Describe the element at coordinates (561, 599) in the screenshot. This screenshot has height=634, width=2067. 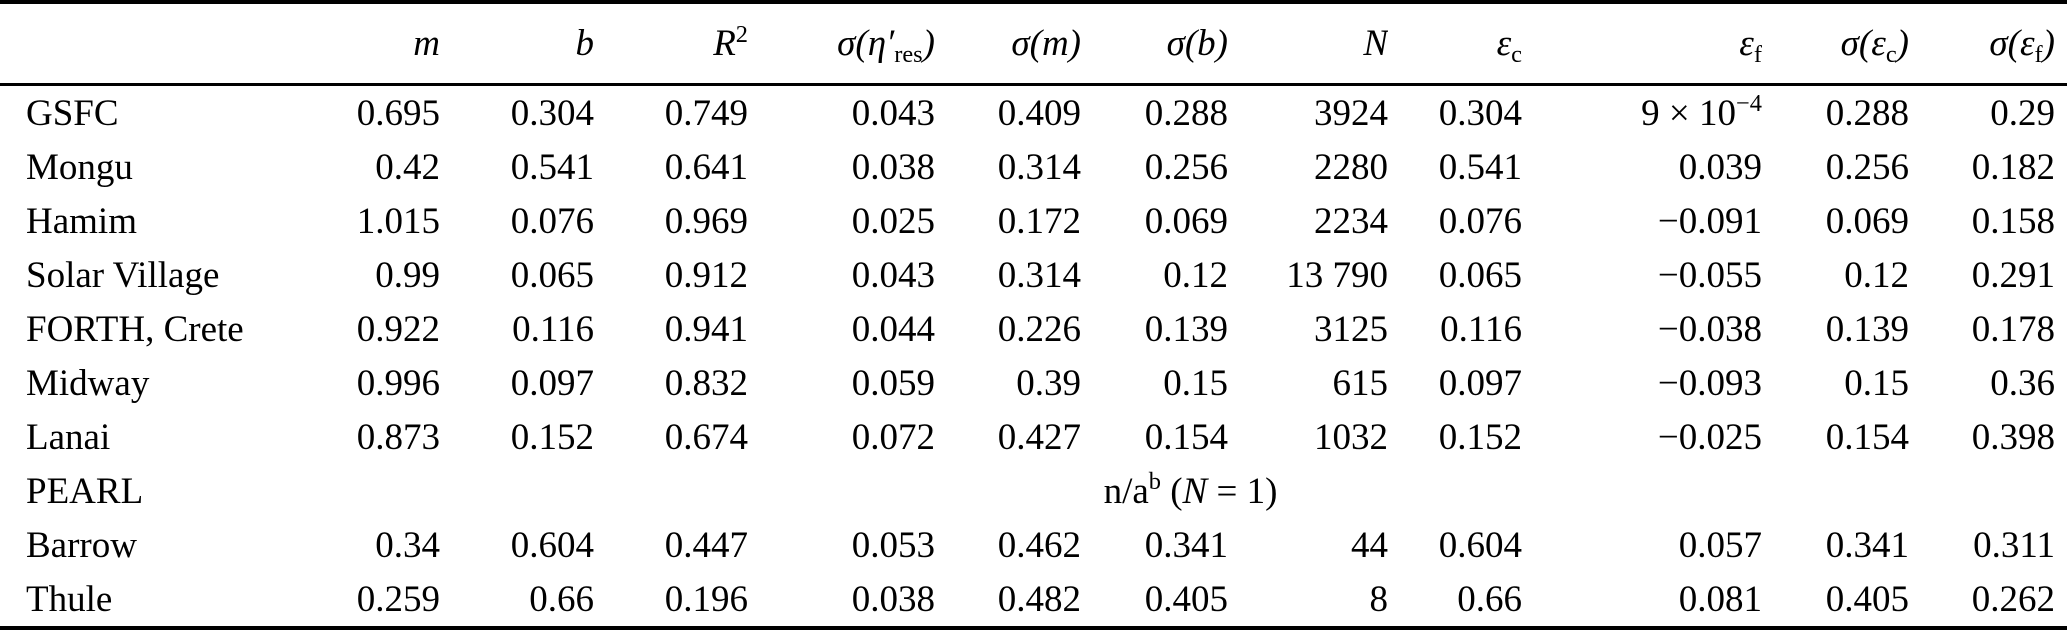
I see `value-cell: 0.66` at that location.